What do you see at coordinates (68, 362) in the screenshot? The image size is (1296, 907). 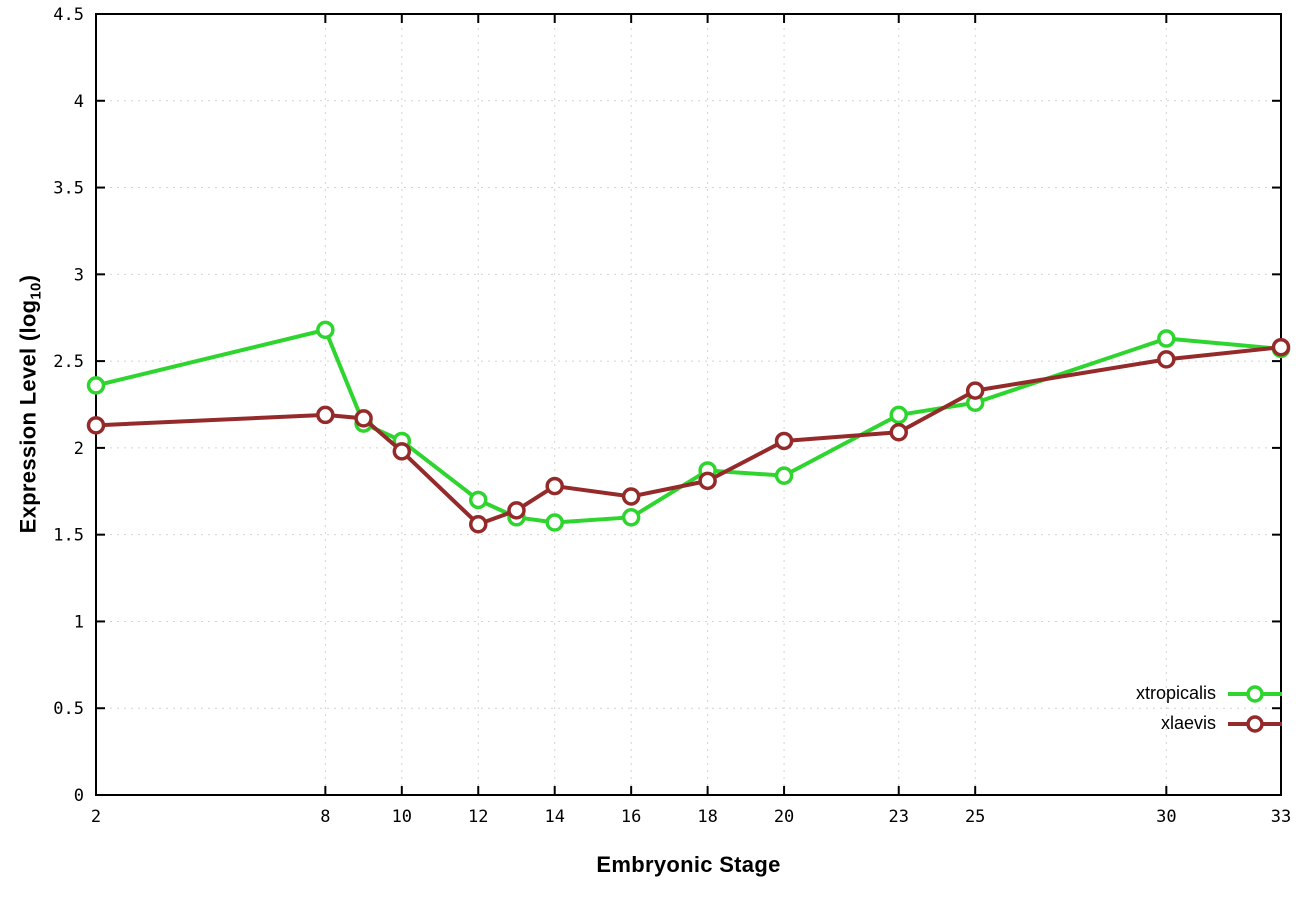 I see `y-tick-label: 2.5` at bounding box center [68, 362].